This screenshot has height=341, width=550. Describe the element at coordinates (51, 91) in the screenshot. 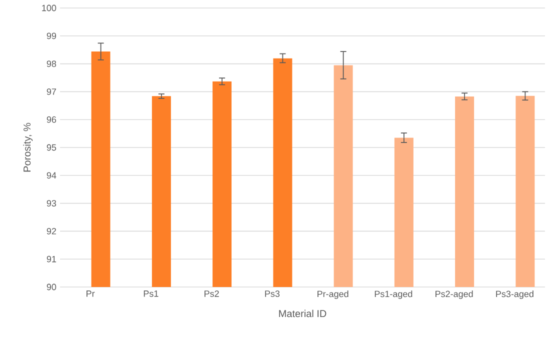

I see `y-tick-label: 97` at that location.